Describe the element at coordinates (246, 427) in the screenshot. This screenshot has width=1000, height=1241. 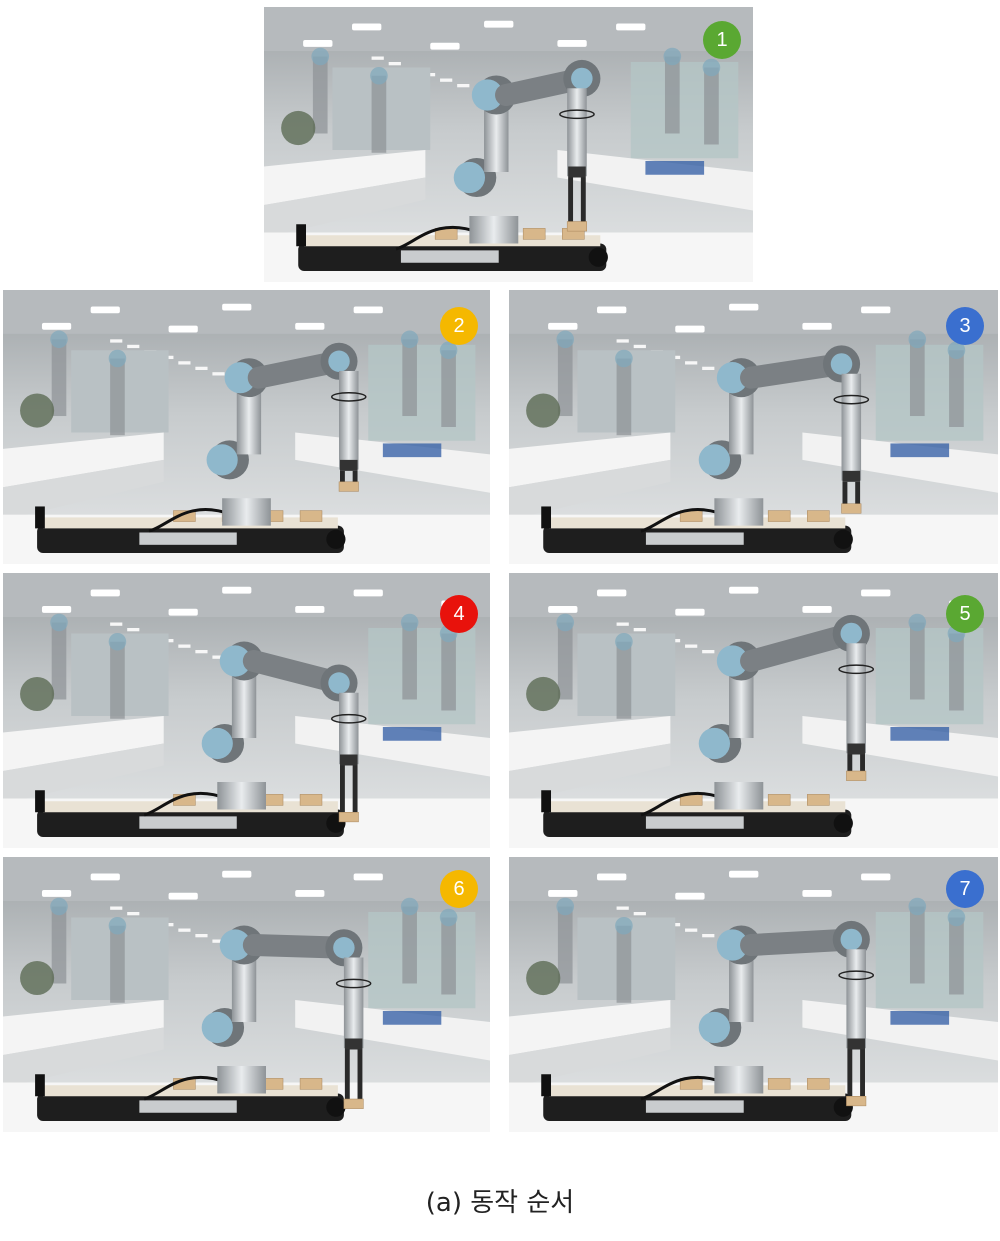
I see `scene-illustration` at that location.